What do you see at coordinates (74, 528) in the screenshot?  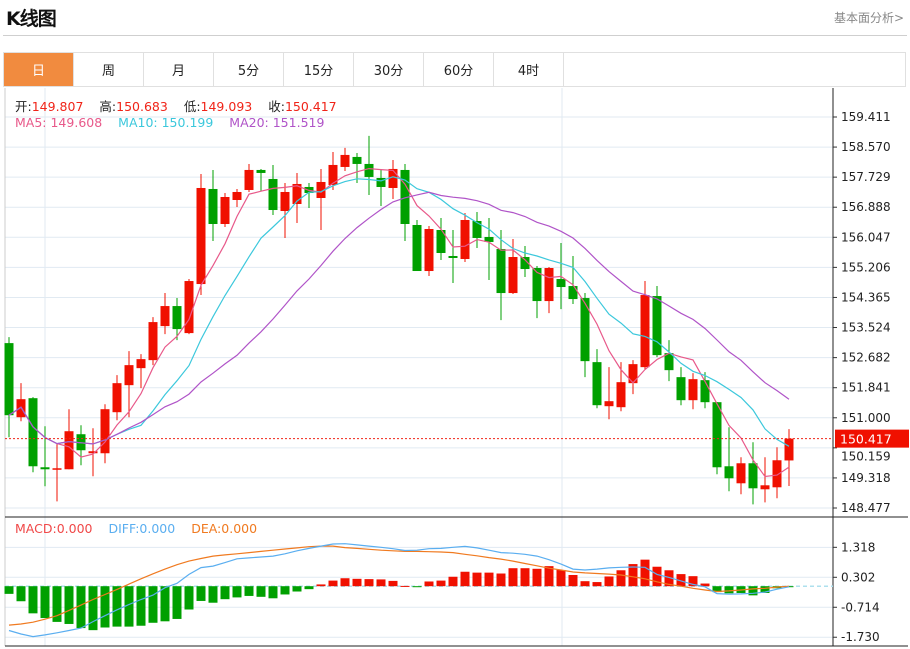 I see `macd-value: 0.000` at bounding box center [74, 528].